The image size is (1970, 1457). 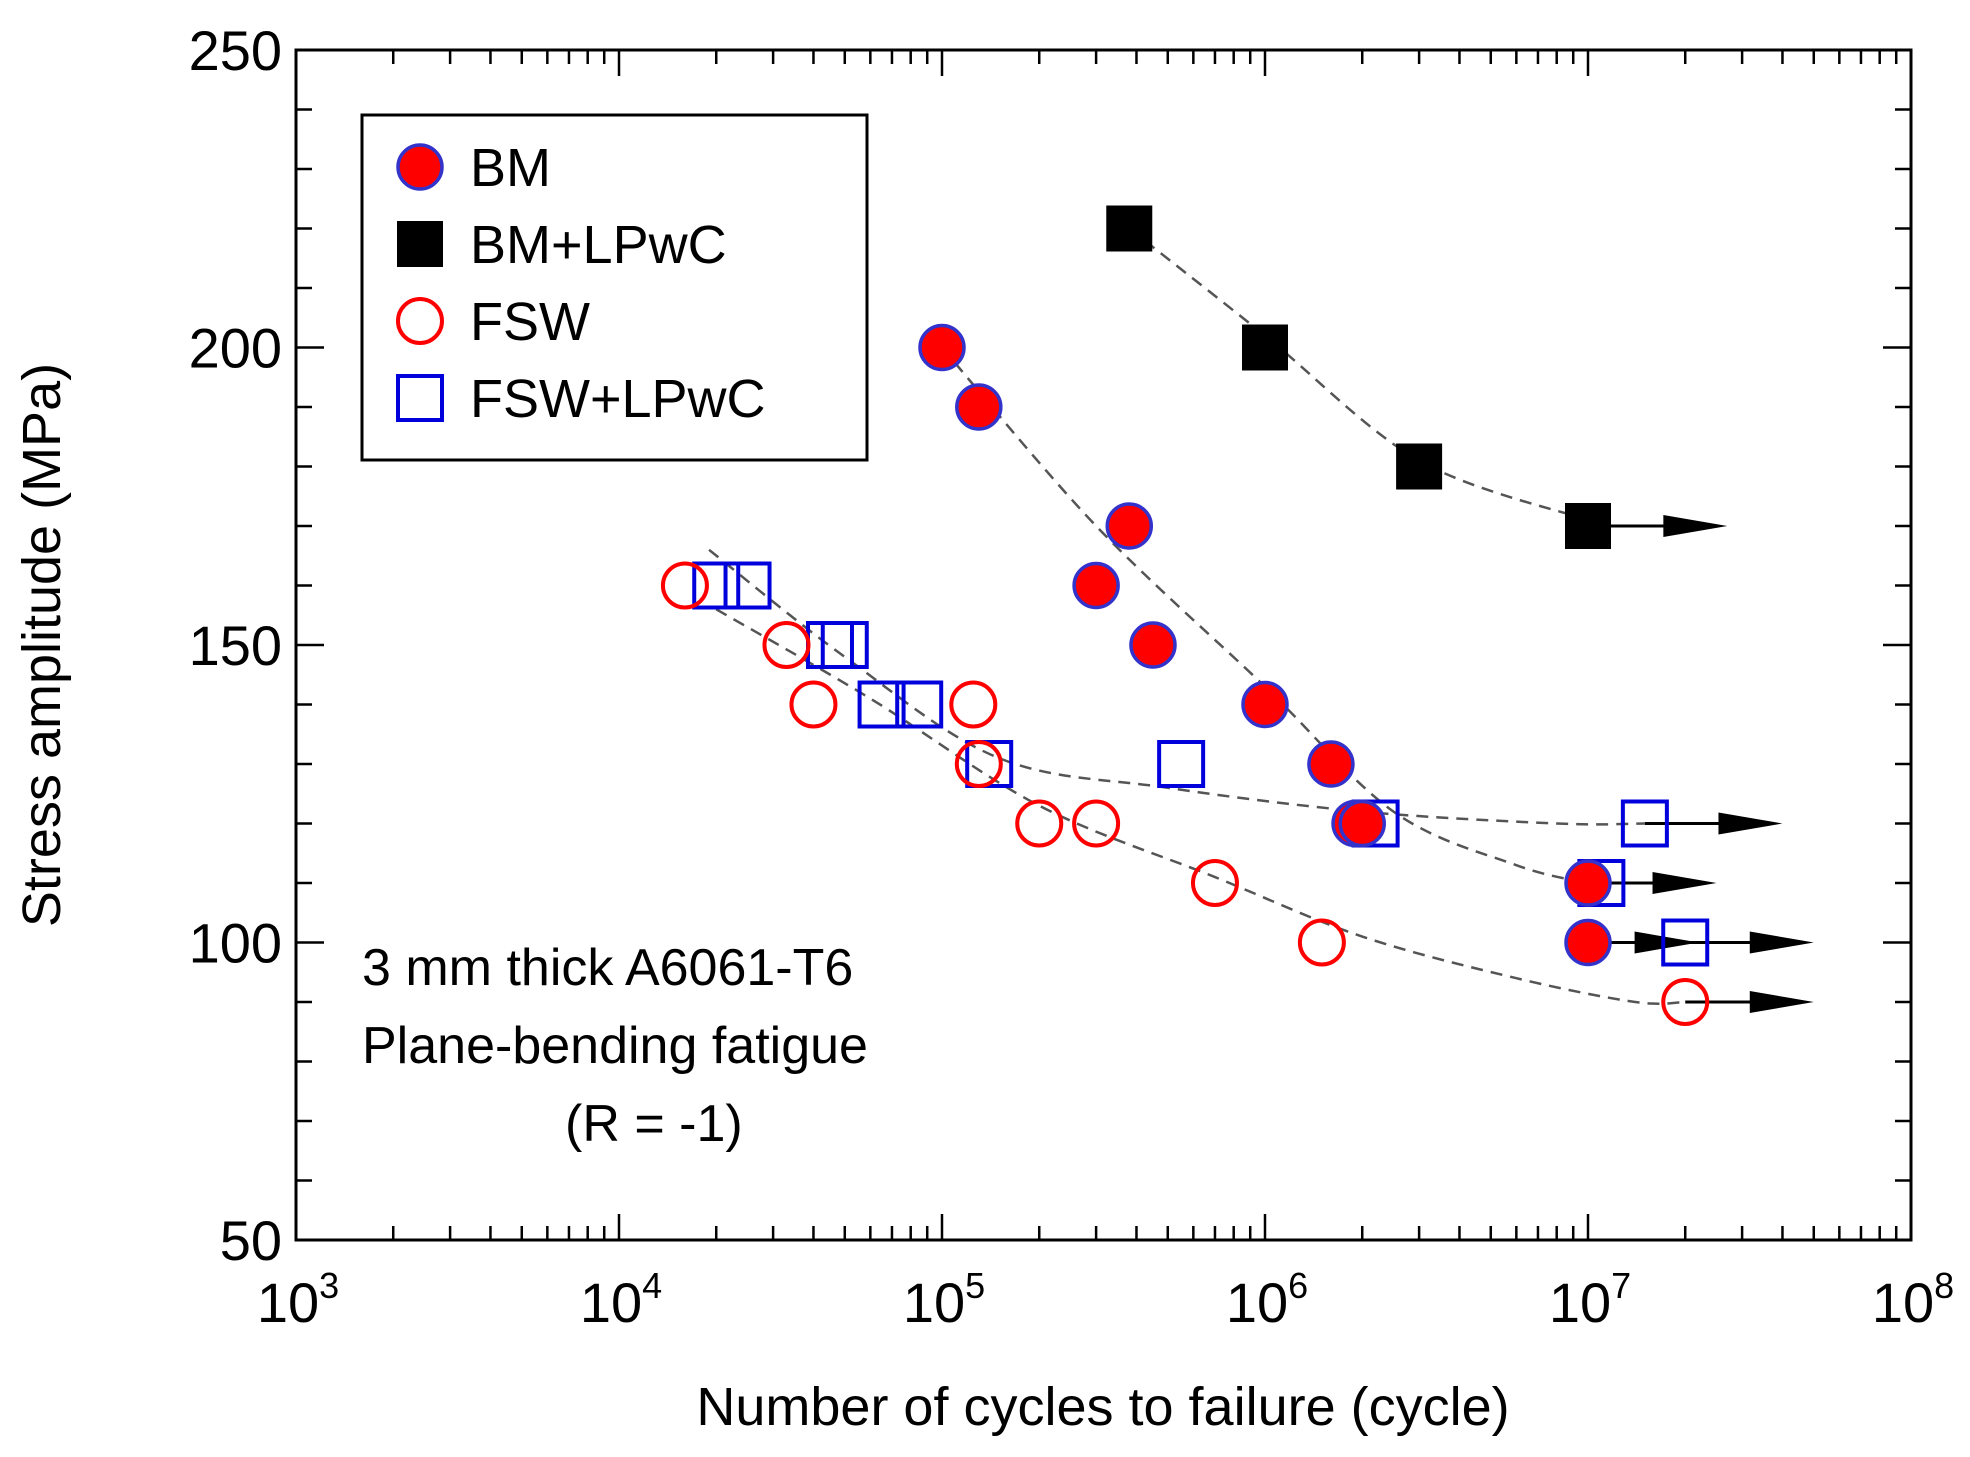 I want to click on annotation-line-2: Plane-bending fatigue, so click(x=615, y=1046).